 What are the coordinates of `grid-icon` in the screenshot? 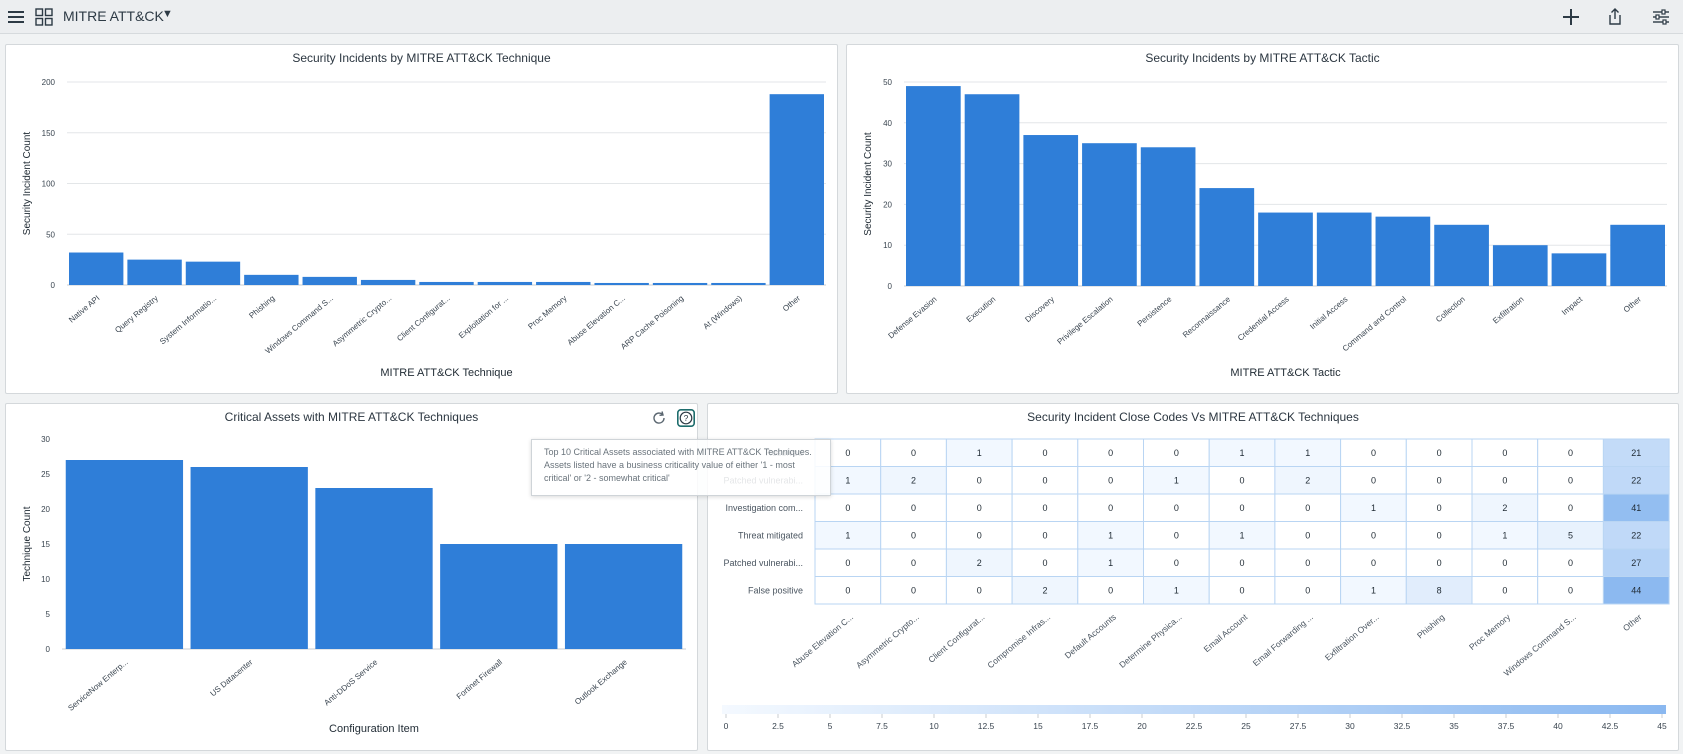 It's located at (44, 17).